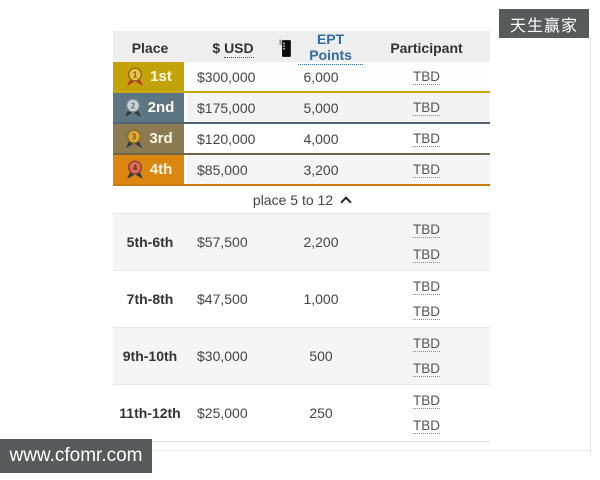 This screenshot has height=480, width=600. Describe the element at coordinates (150, 356) in the screenshot. I see `place-label: 9th-10th` at that location.